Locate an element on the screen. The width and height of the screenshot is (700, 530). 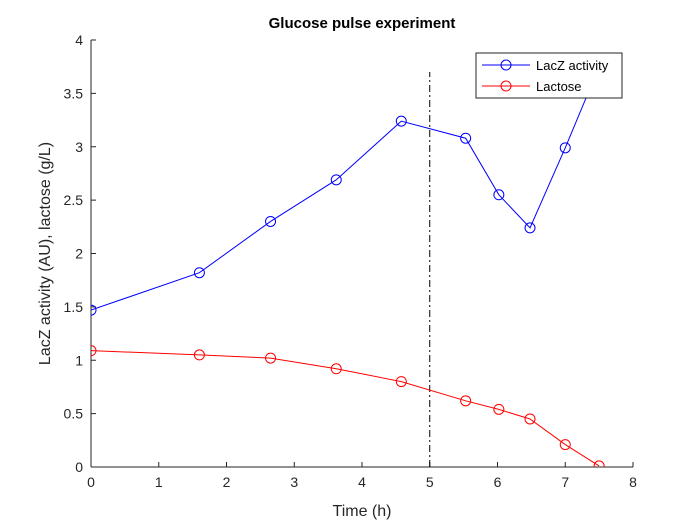
legend-item-lacz-activity: LacZ activity is located at coordinates (545, 65).